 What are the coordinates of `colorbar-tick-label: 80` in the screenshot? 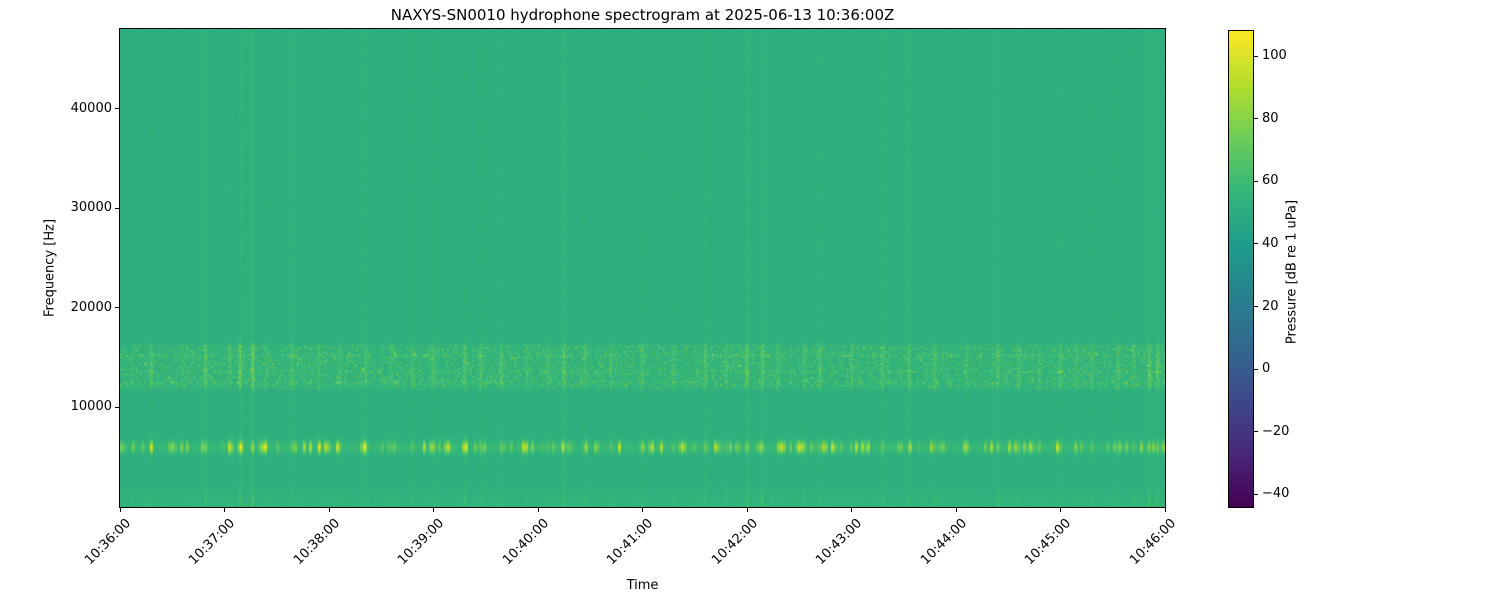 It's located at (1270, 118).